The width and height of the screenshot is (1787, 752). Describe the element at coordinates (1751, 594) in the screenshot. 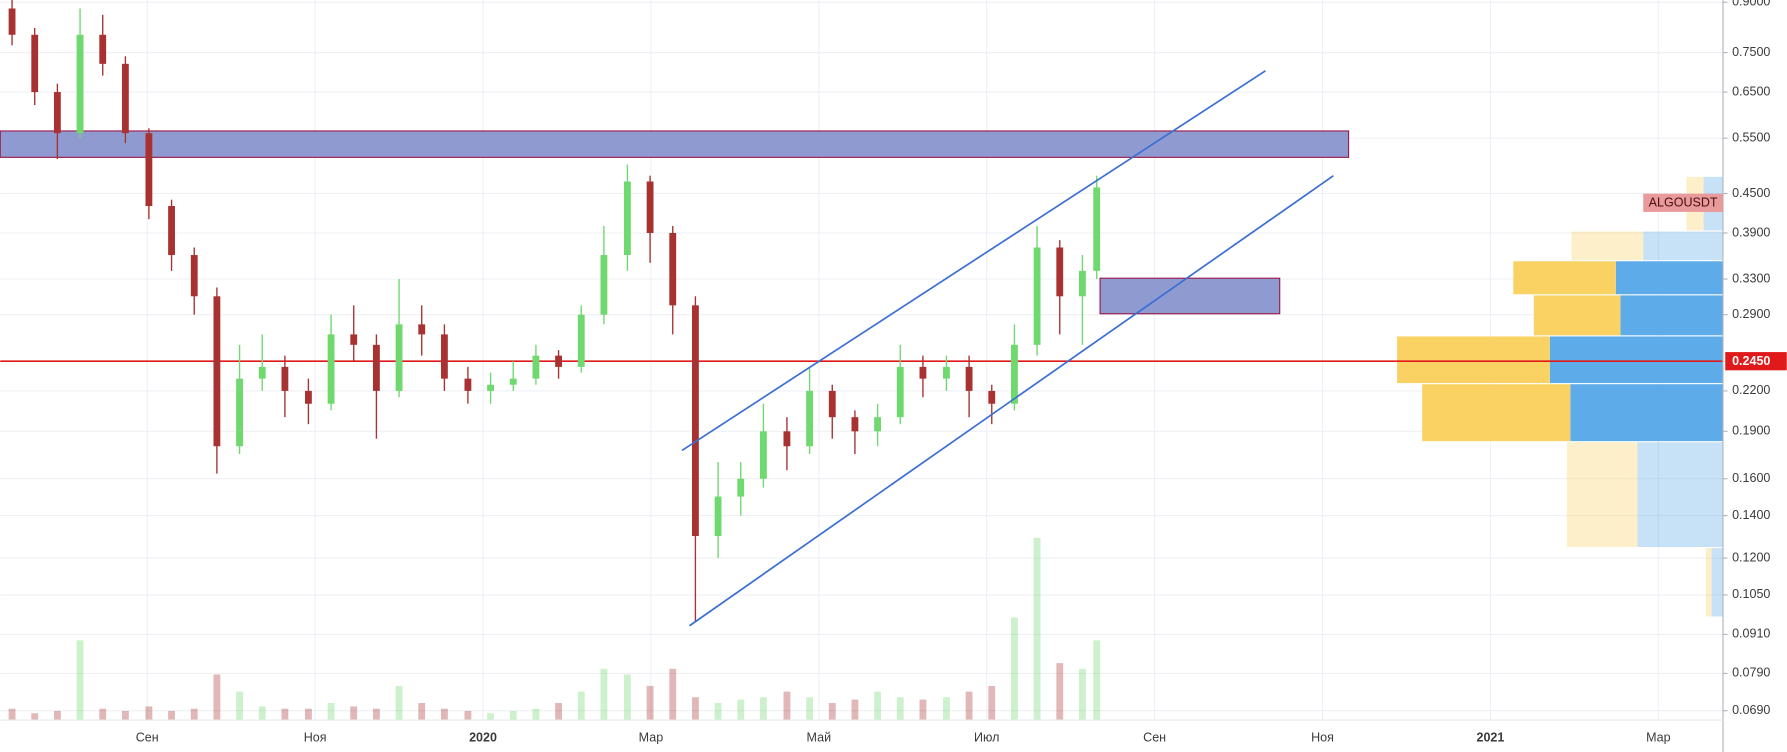

I see `y-tick-label: 0.1050` at that location.